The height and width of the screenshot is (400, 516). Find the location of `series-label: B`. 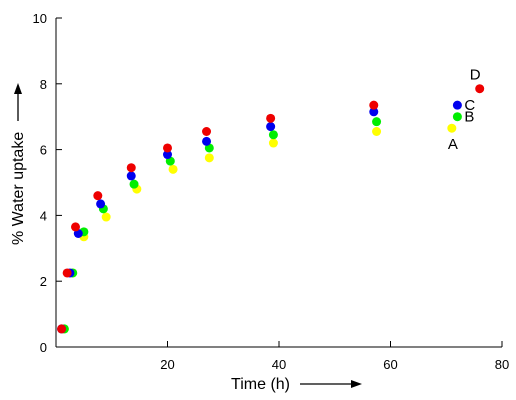

series-label: B is located at coordinates (469, 117).